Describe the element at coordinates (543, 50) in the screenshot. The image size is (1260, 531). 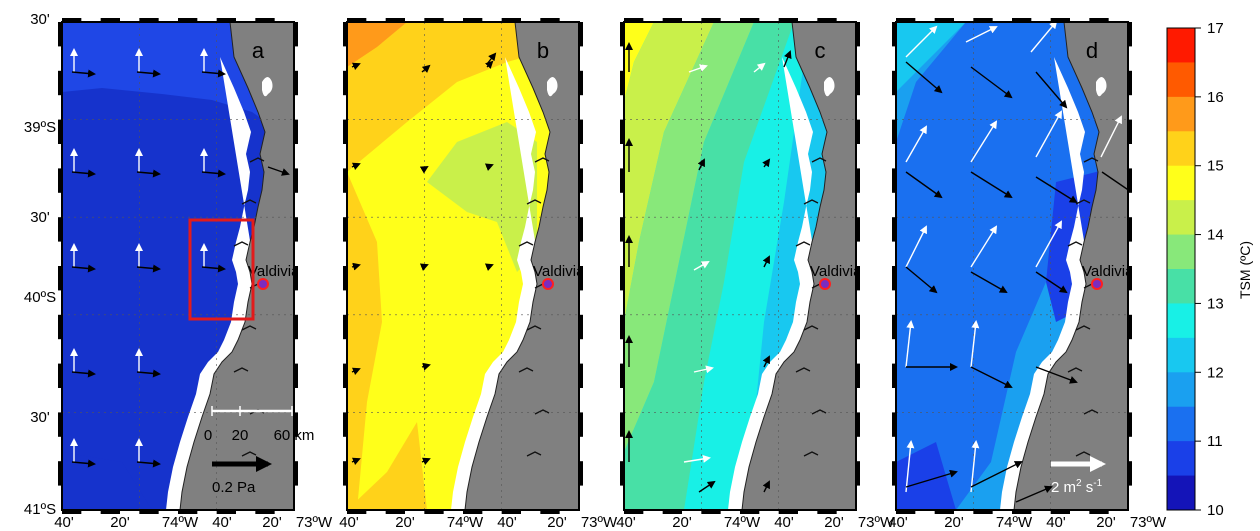
I see `panel-letter: b` at that location.